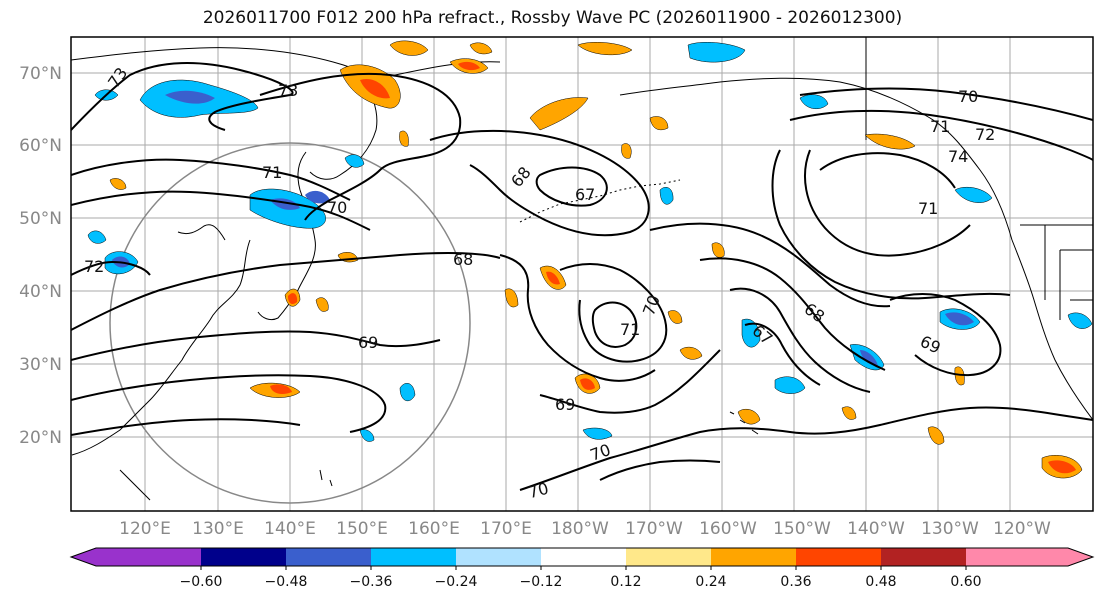  Describe the element at coordinates (362, 529) in the screenshot. I see `lon-label: 150°E` at that location.